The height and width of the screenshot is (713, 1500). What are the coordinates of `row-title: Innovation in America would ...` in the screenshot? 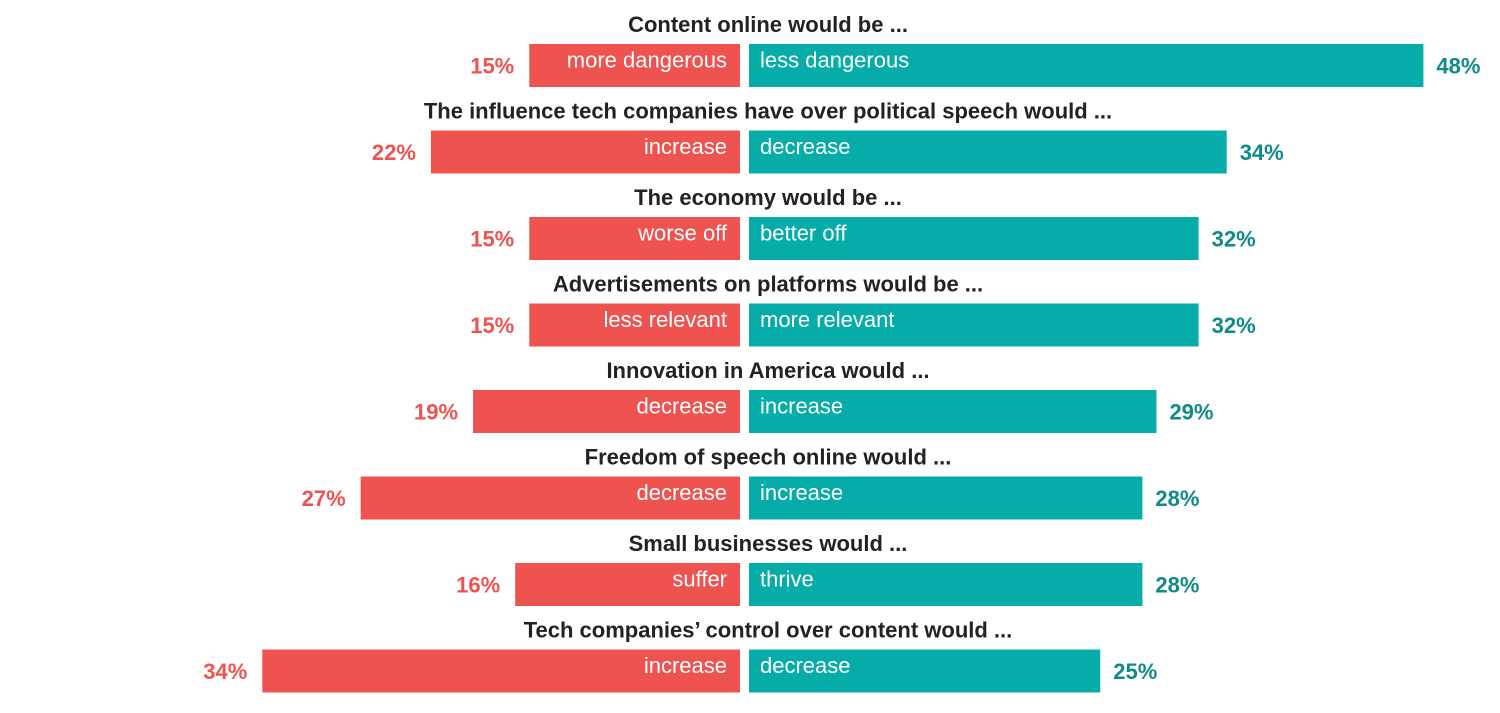 It's located at (767, 370).